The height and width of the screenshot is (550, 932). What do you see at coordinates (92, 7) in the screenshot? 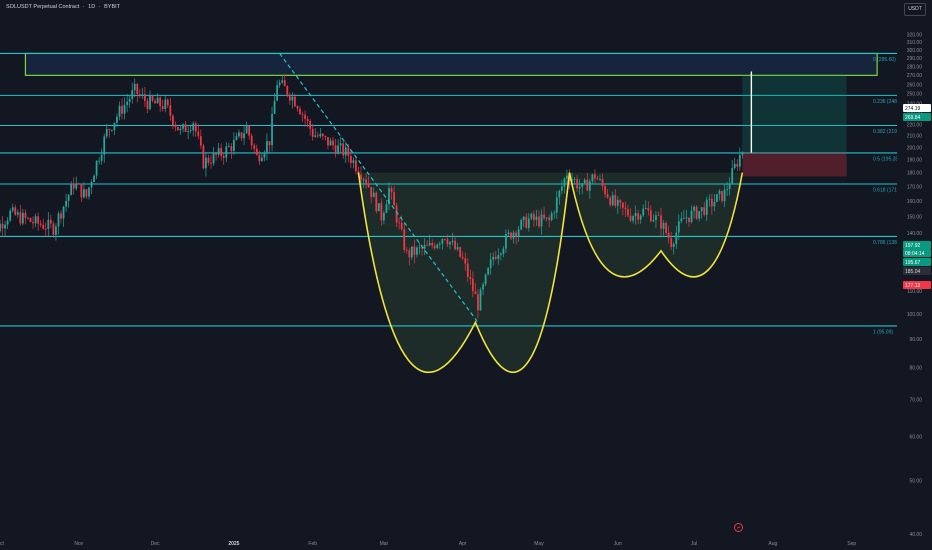
I see `interval-label: 1D` at bounding box center [92, 7].